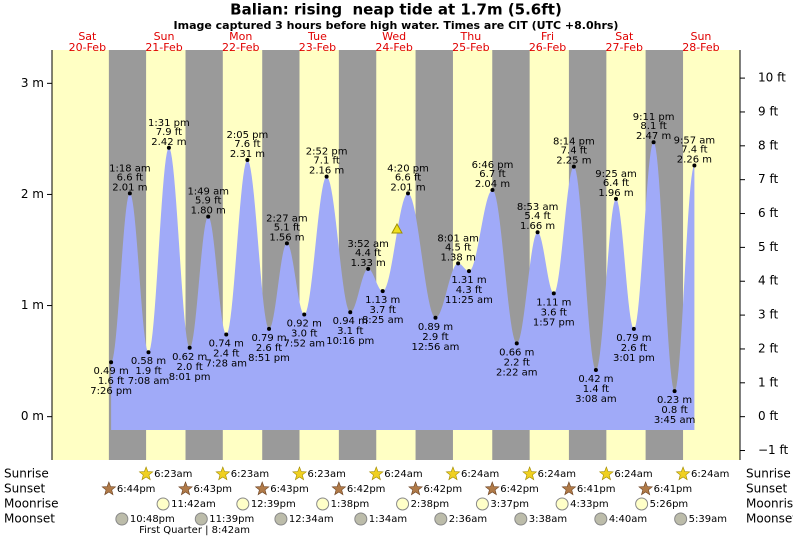 The image size is (793, 537). What do you see at coordinates (287, 227) in the screenshot?
I see `tide-label: 5.1 ft` at bounding box center [287, 227].